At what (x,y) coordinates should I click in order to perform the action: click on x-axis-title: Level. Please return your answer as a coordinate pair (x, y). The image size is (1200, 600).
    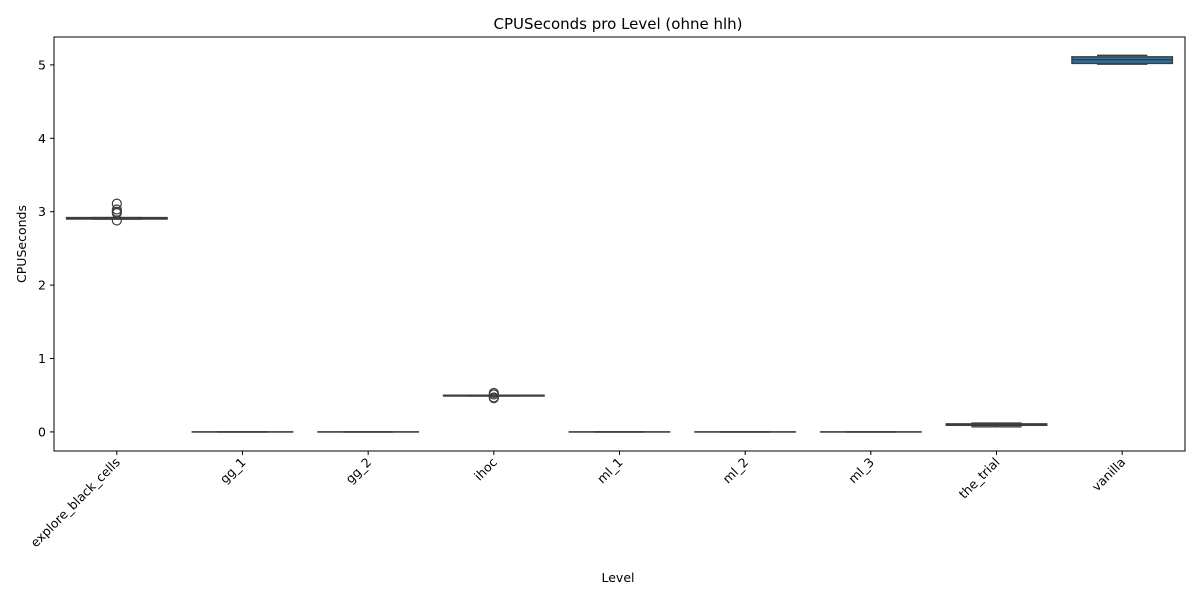
    Looking at the image, I should click on (618, 577).